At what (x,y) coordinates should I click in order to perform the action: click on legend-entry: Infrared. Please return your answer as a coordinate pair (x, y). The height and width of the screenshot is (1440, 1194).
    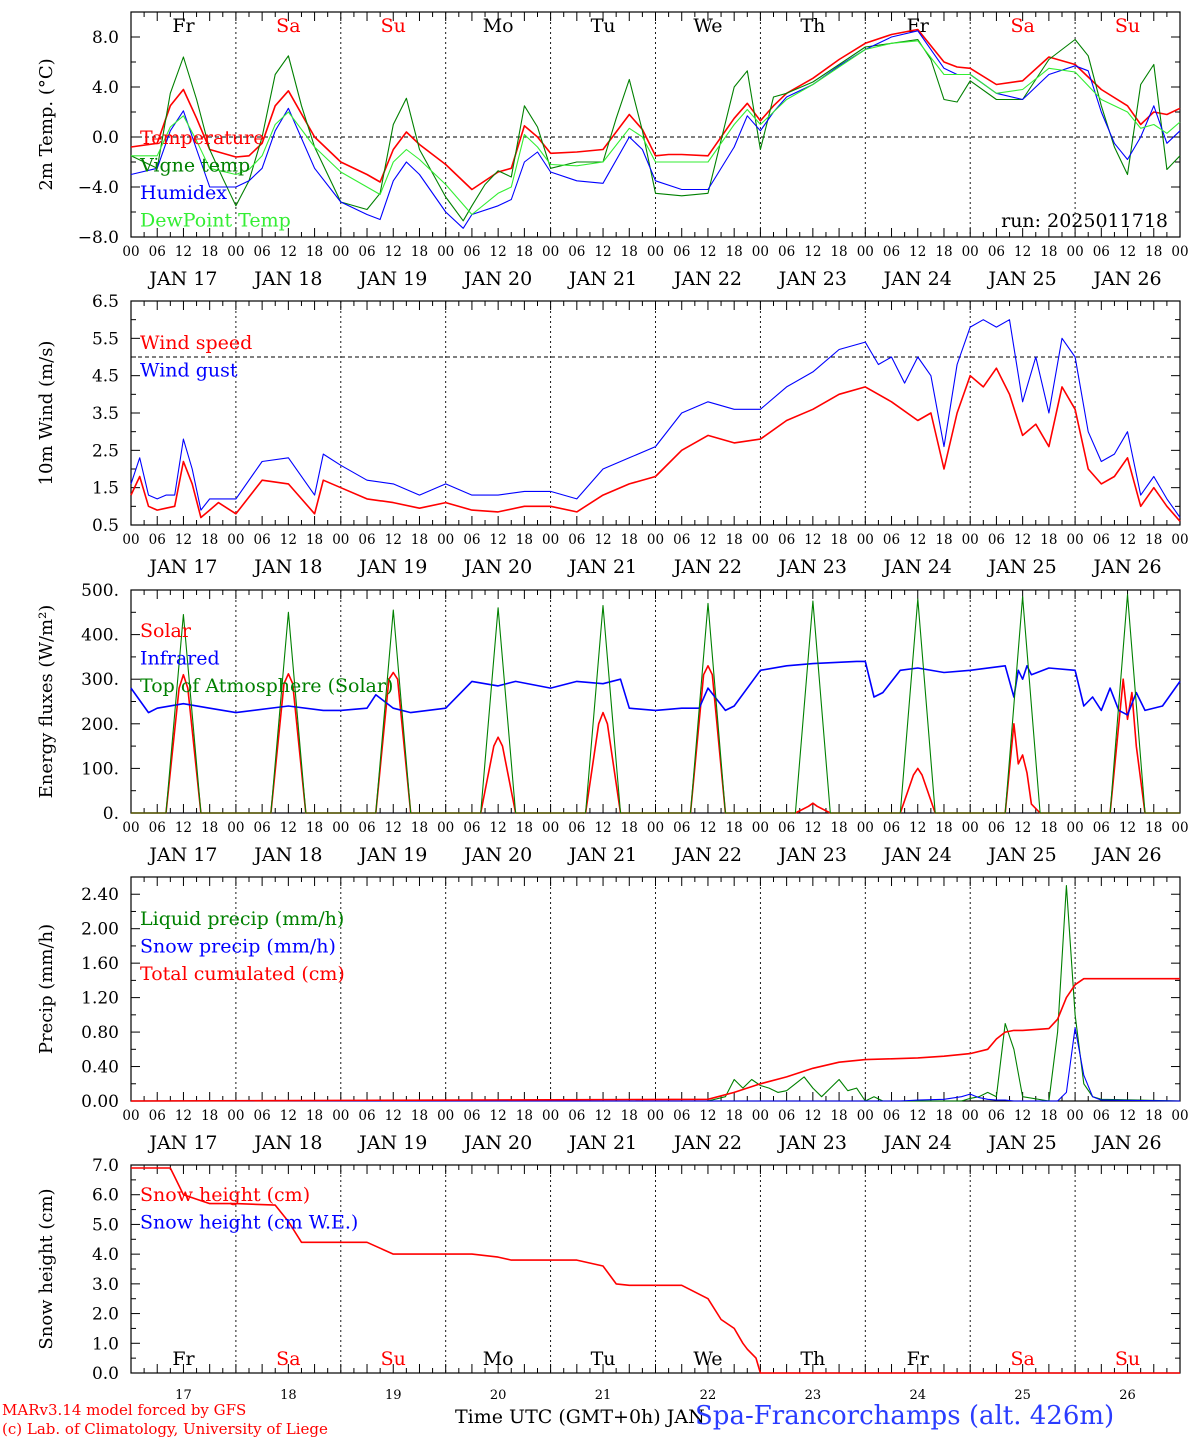
    Looking at the image, I should click on (180, 659).